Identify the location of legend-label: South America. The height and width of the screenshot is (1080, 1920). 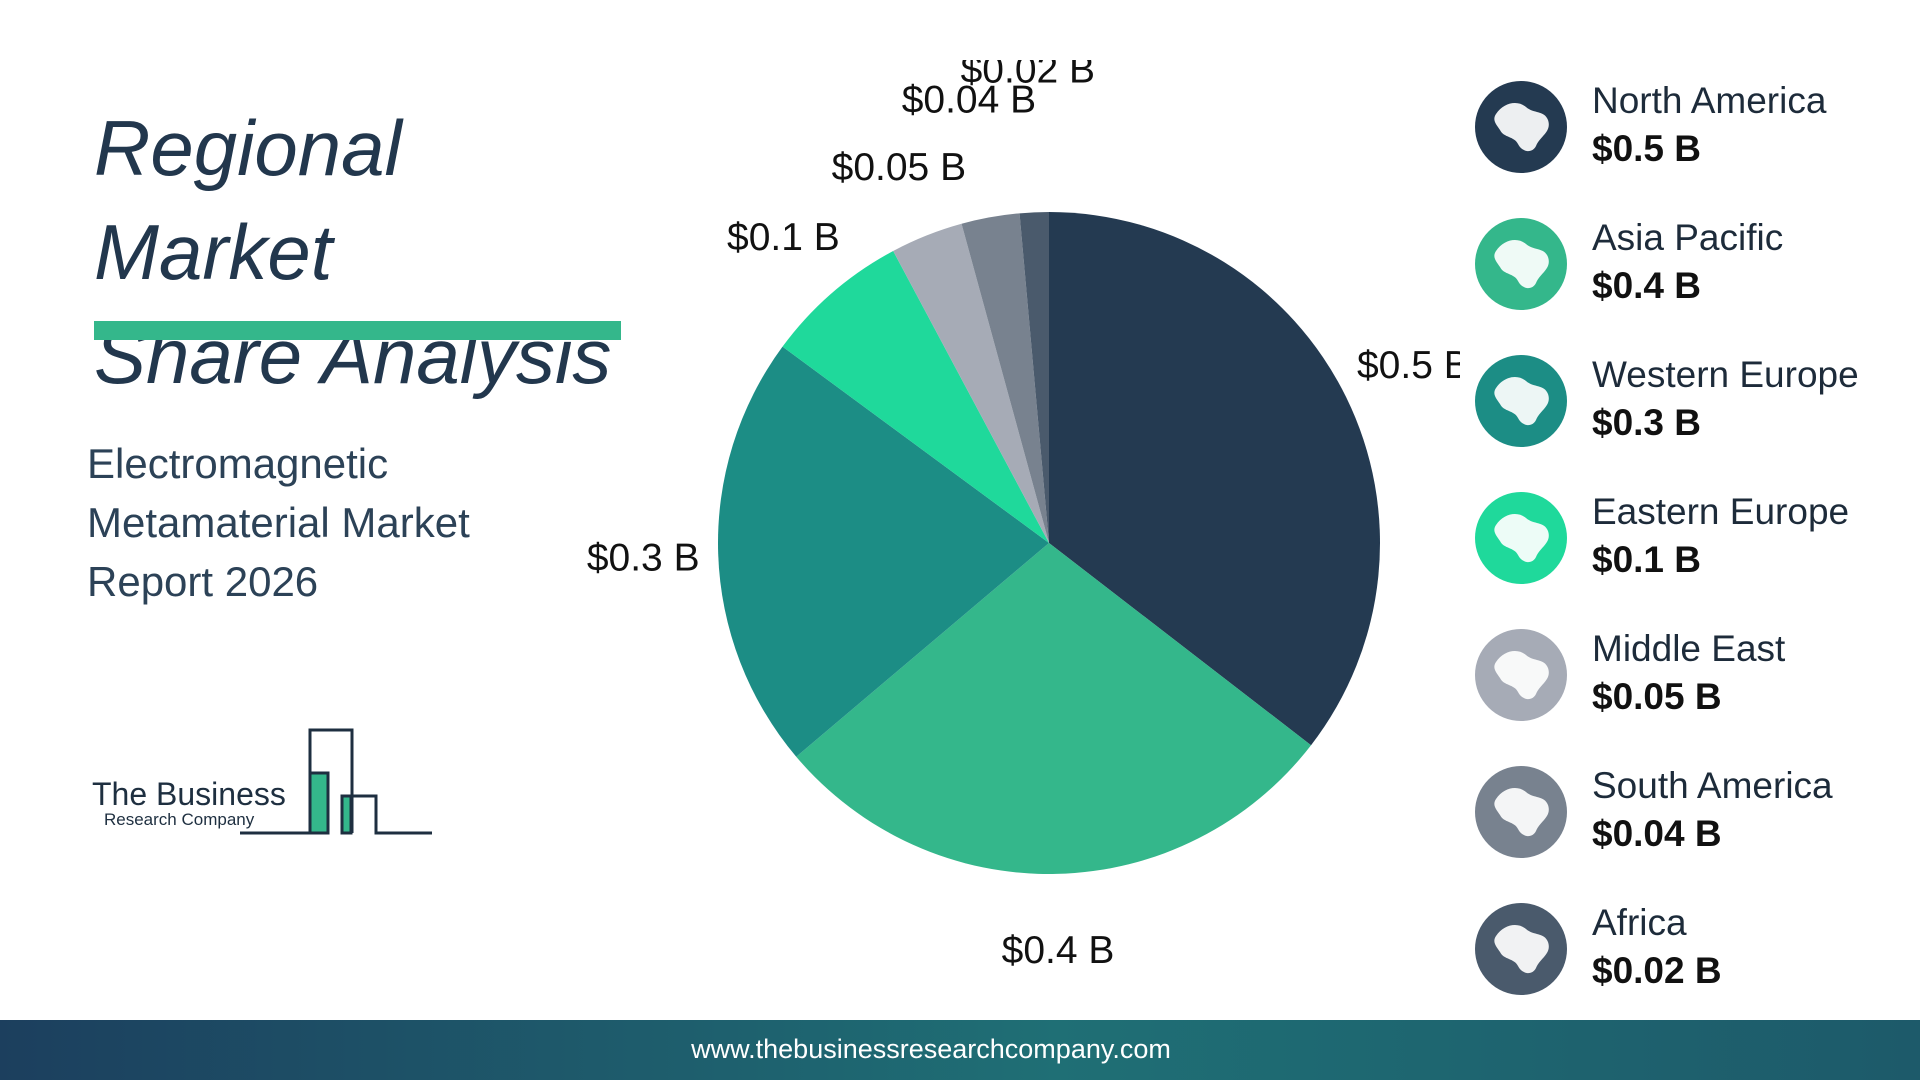
(1712, 785).